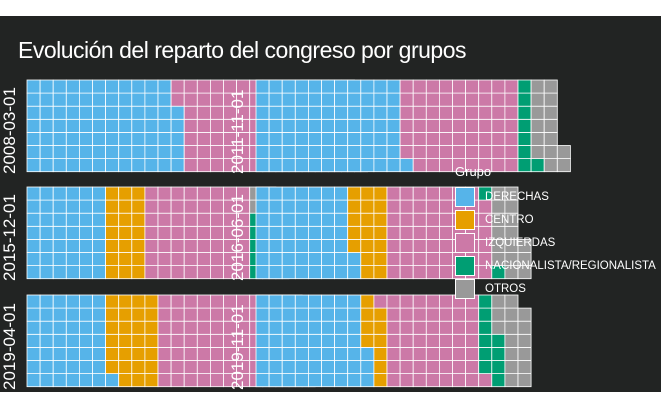 The height and width of the screenshot is (408, 661). I want to click on facet-label: 2019-11-01, so click(237, 347).